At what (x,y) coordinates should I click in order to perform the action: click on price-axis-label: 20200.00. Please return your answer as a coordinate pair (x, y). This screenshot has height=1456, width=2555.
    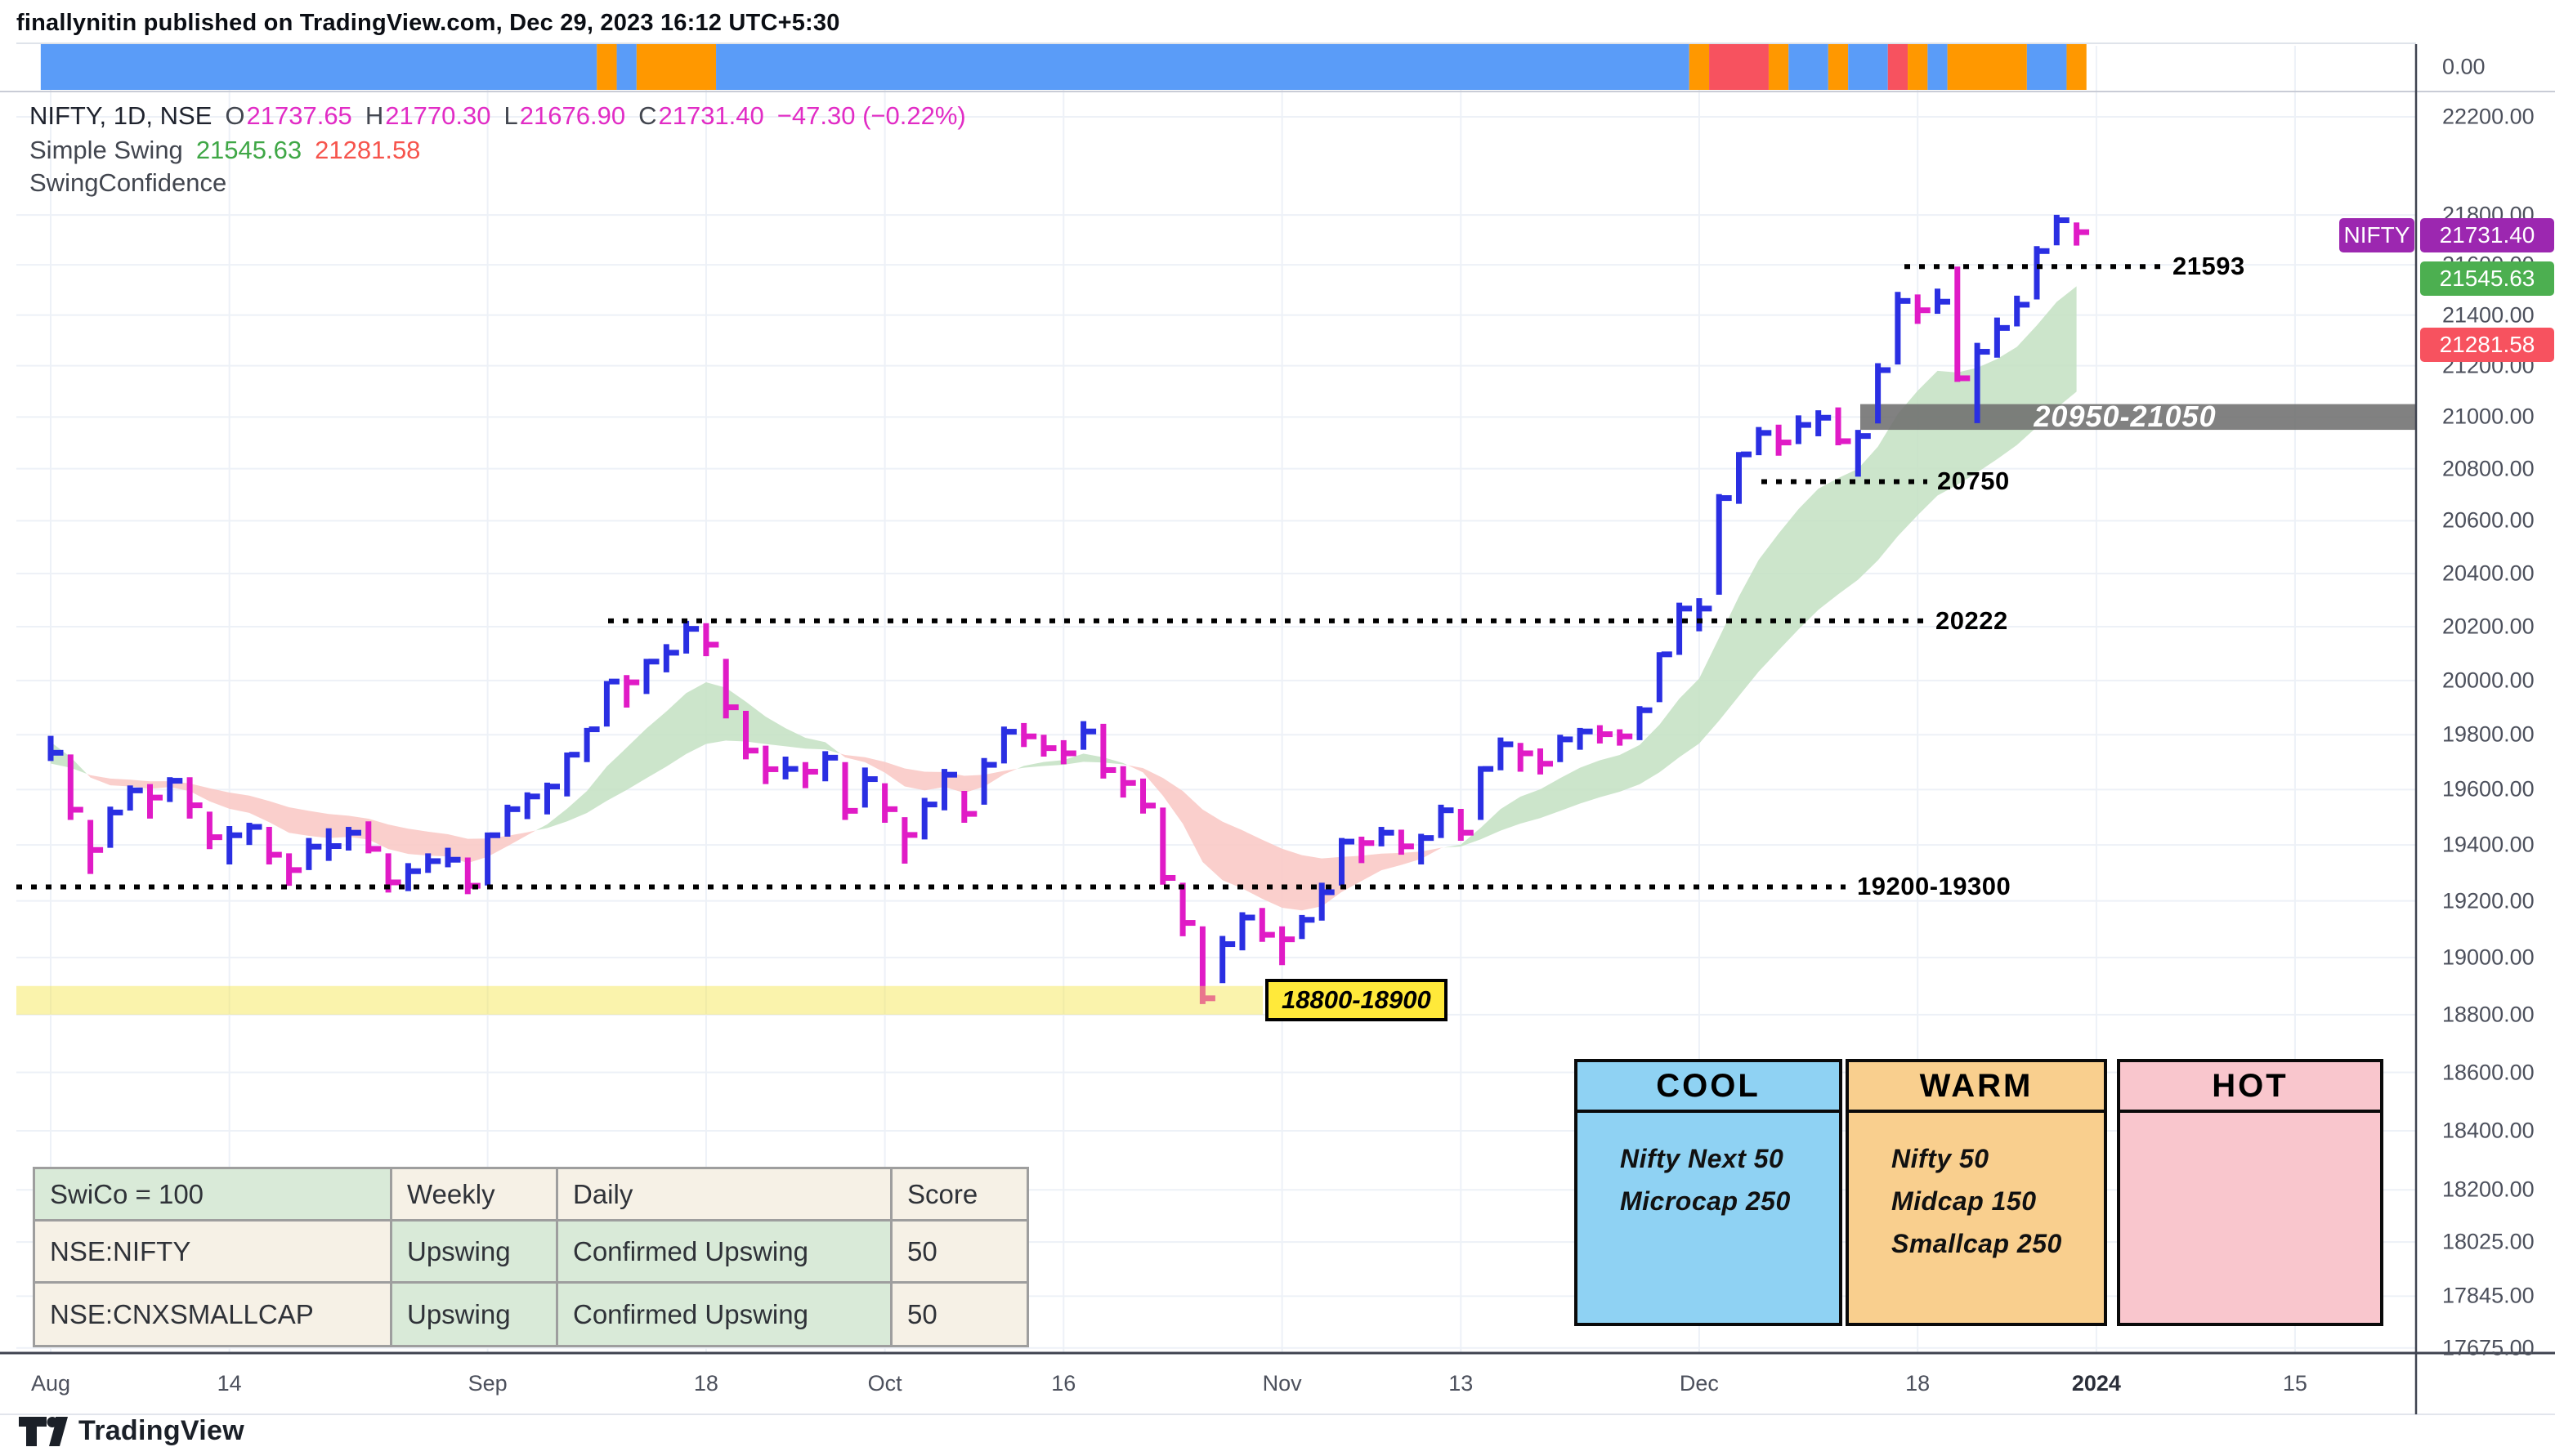
    Looking at the image, I should click on (2488, 626).